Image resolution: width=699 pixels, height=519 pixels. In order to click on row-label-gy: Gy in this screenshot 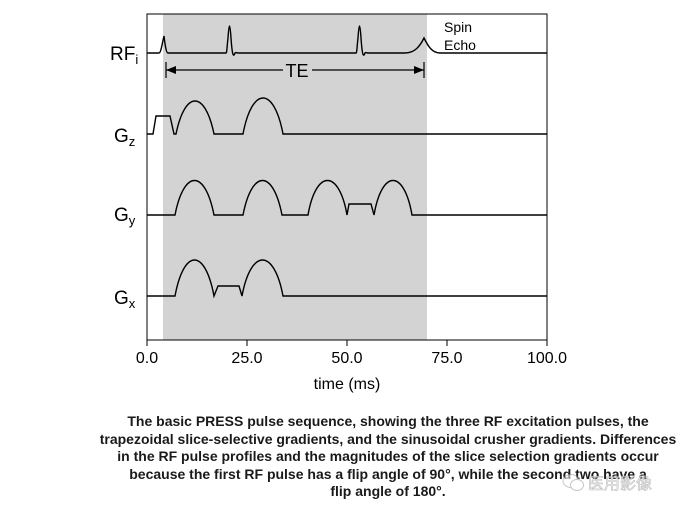, I will do `click(125, 216)`.